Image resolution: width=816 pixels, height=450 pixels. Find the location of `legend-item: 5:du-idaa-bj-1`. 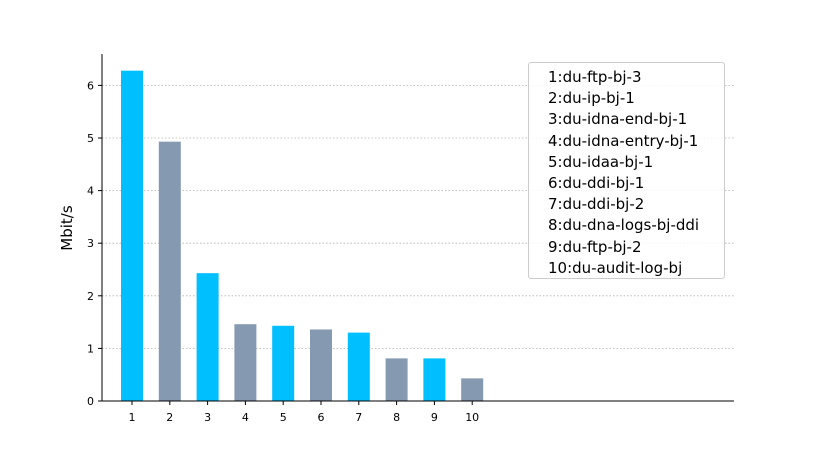

legend-item: 5:du-idaa-bj-1 is located at coordinates (601, 161).